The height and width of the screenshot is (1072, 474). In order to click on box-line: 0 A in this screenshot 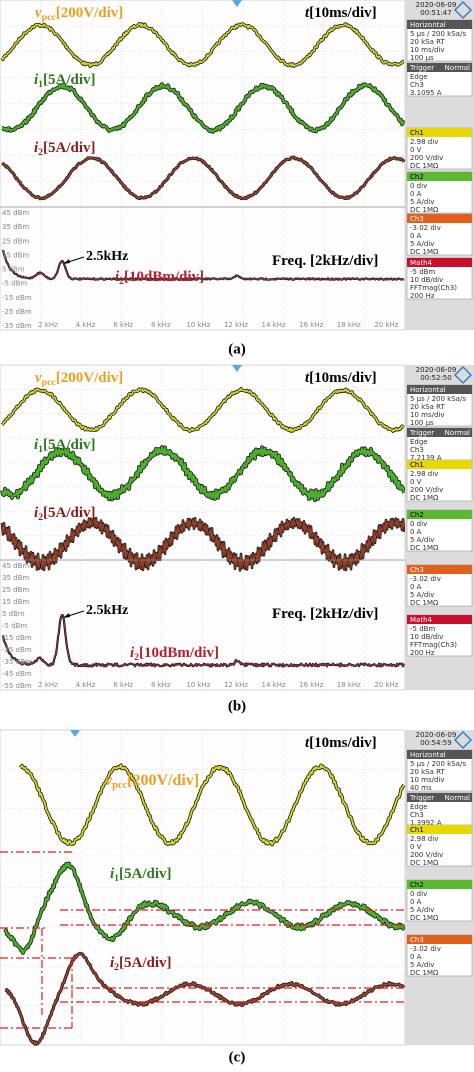, I will do `click(416, 532)`.